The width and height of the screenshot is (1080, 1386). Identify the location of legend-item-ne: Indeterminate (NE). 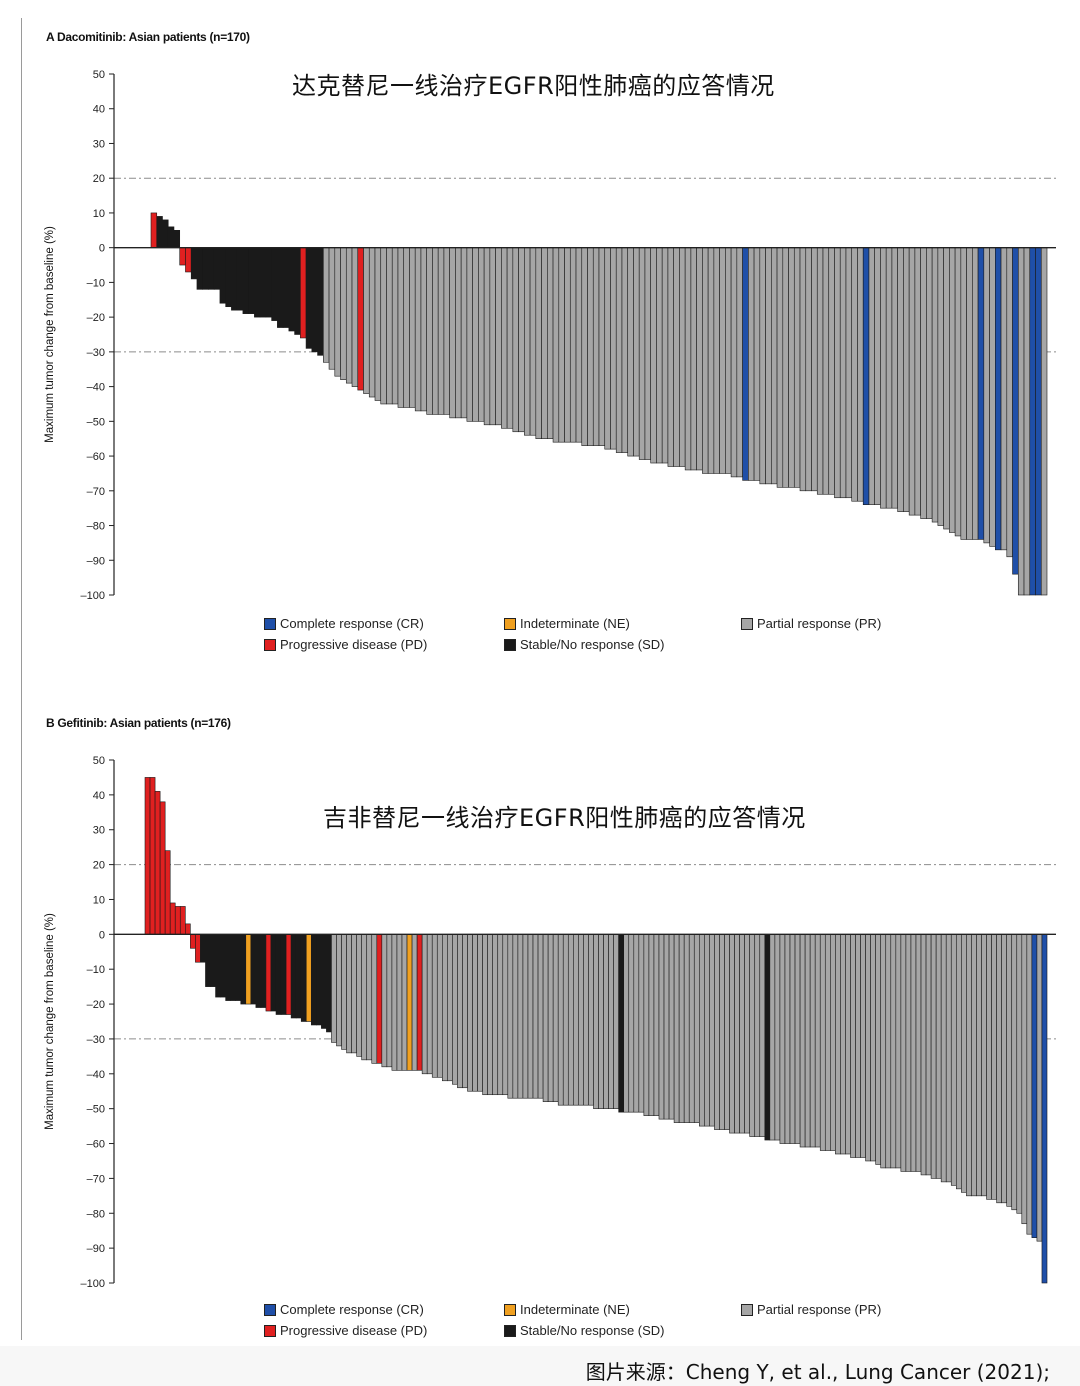
(567, 623).